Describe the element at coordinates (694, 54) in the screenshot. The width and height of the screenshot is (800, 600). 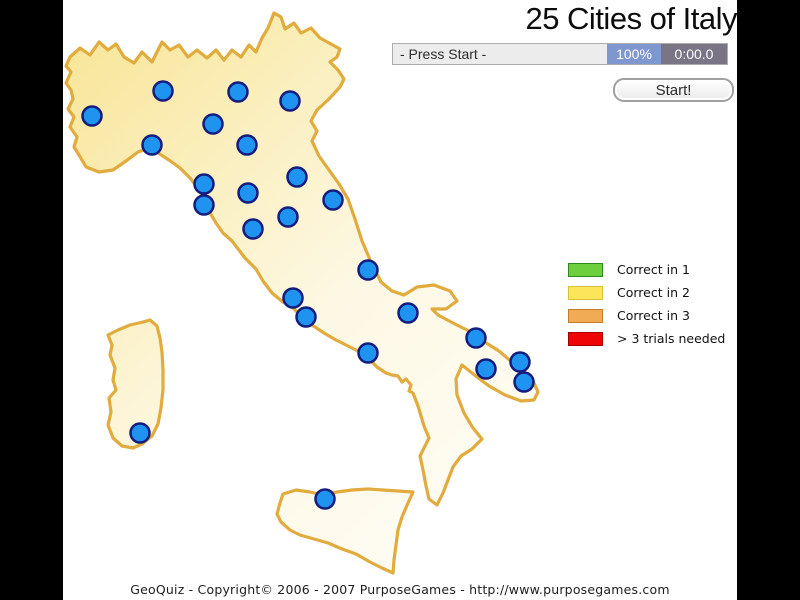
I see `game-timer: 0:00.0` at that location.